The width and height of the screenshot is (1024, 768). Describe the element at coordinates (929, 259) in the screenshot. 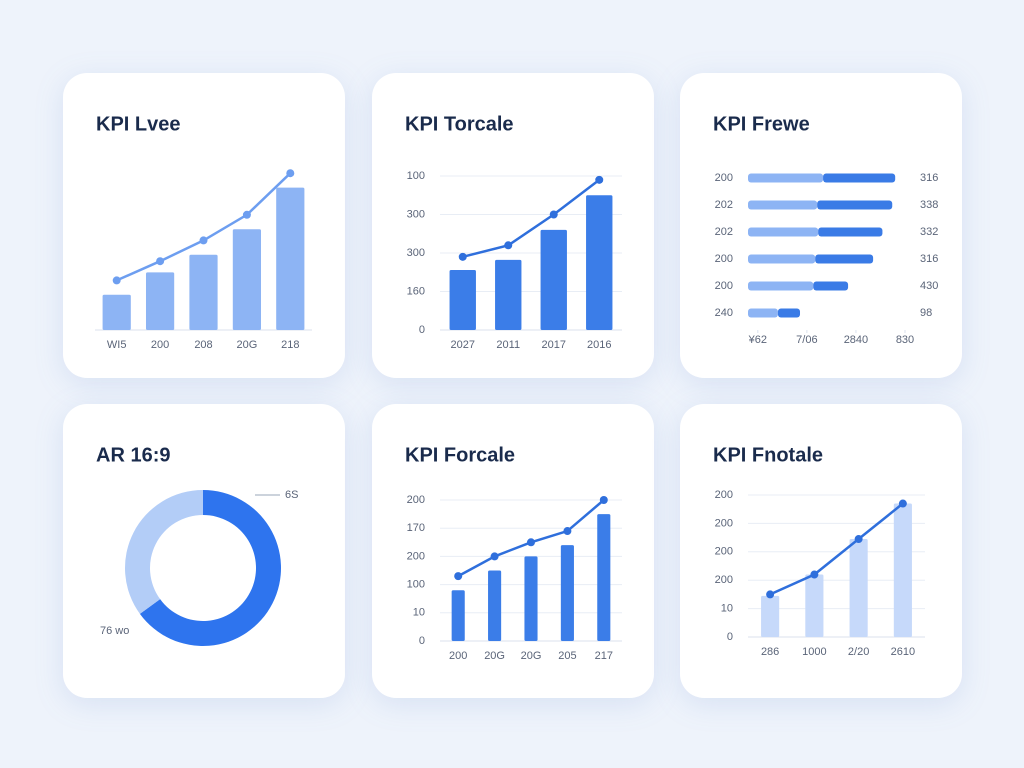

I see `annotation: 316` at that location.